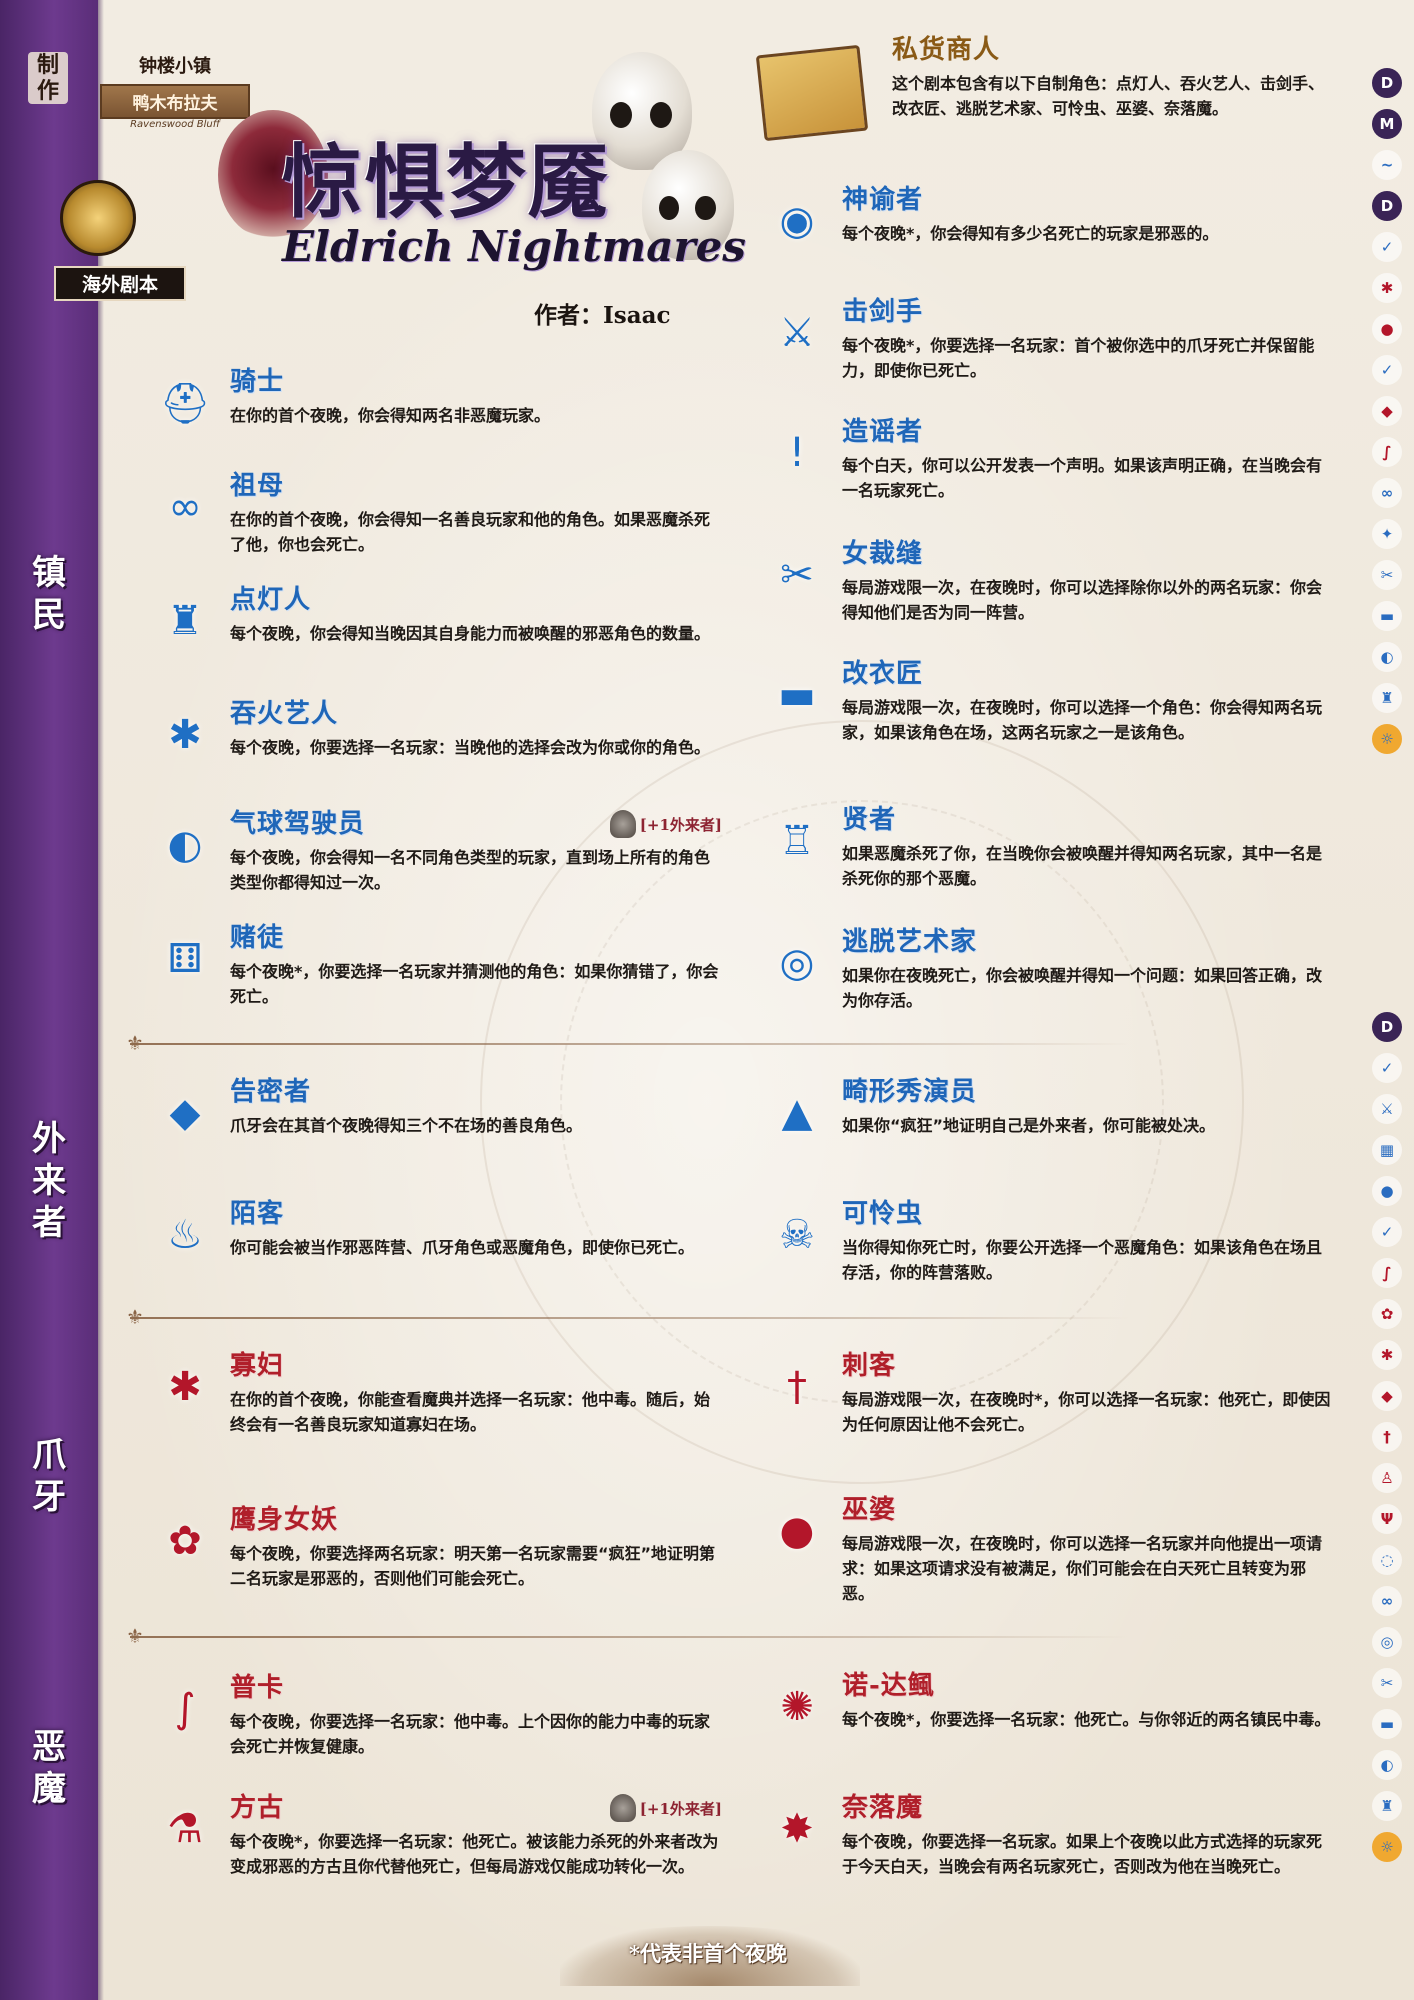  What do you see at coordinates (797, 1531) in the screenshot?
I see `role-icon: ●` at bounding box center [797, 1531].